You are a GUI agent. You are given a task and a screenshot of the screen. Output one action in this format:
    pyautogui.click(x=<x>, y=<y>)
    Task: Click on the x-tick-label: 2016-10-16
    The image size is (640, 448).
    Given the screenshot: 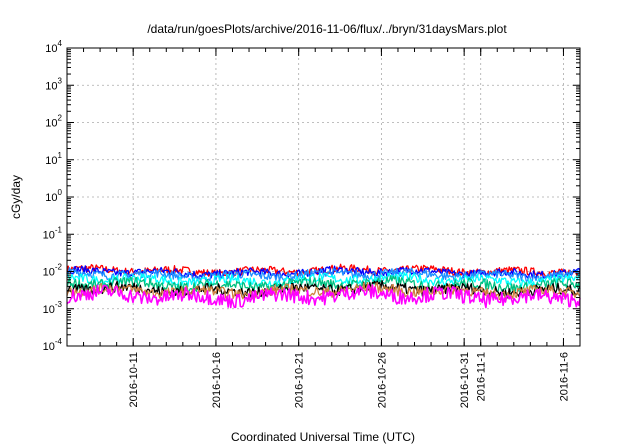 What is the action you would take?
    pyautogui.click(x=217, y=380)
    